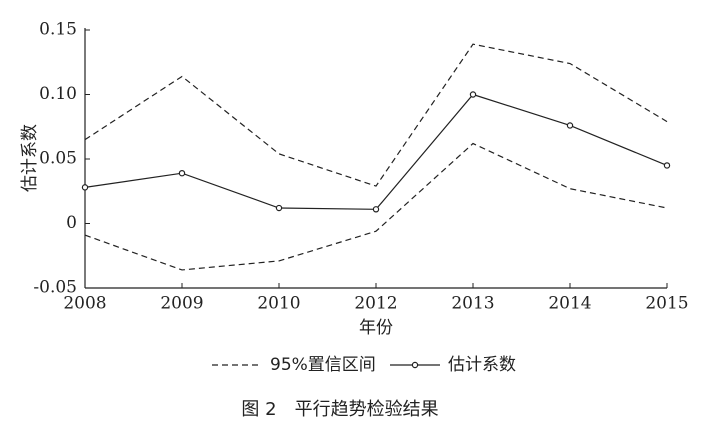 This screenshot has width=710, height=427. What do you see at coordinates (472, 304) in the screenshot?
I see `x-tick-label: 2013` at bounding box center [472, 304].